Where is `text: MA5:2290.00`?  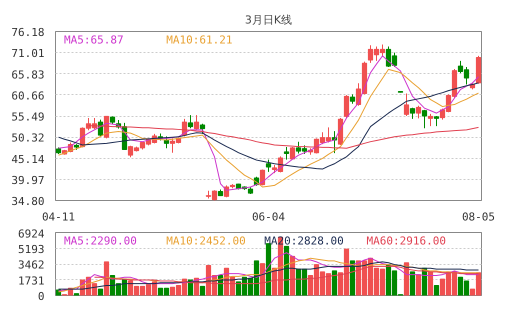
text: MA5:2290.00 is located at coordinates (100, 241).